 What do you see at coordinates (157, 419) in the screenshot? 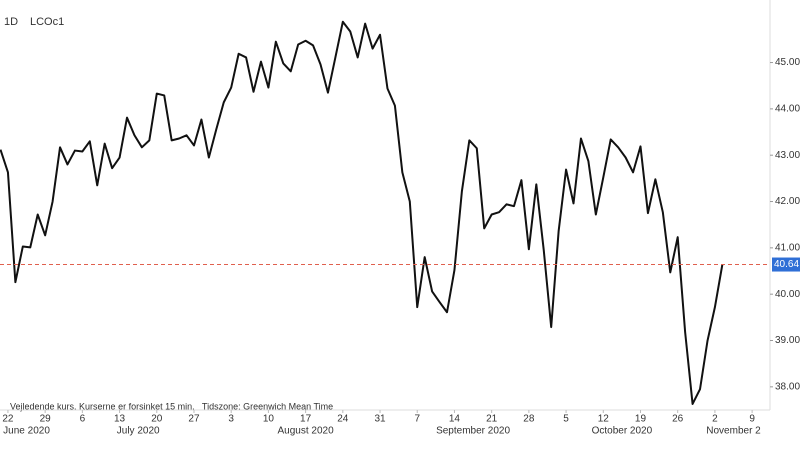
I see `x-tick-label: 20` at bounding box center [157, 419].